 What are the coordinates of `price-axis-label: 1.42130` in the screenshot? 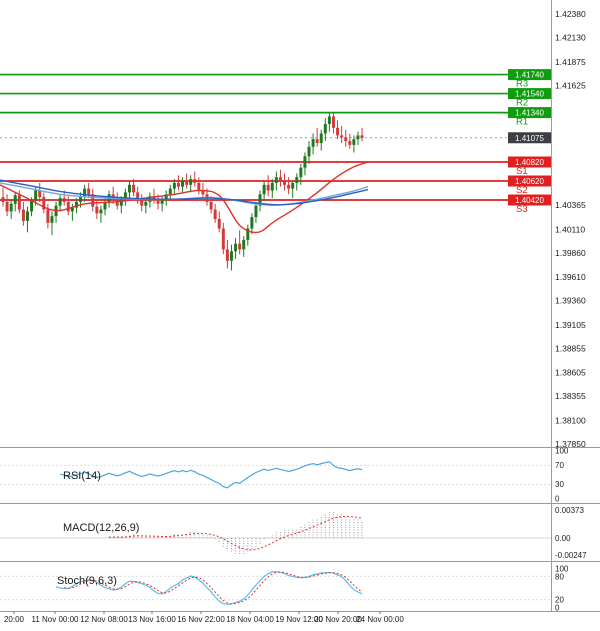 It's located at (570, 38).